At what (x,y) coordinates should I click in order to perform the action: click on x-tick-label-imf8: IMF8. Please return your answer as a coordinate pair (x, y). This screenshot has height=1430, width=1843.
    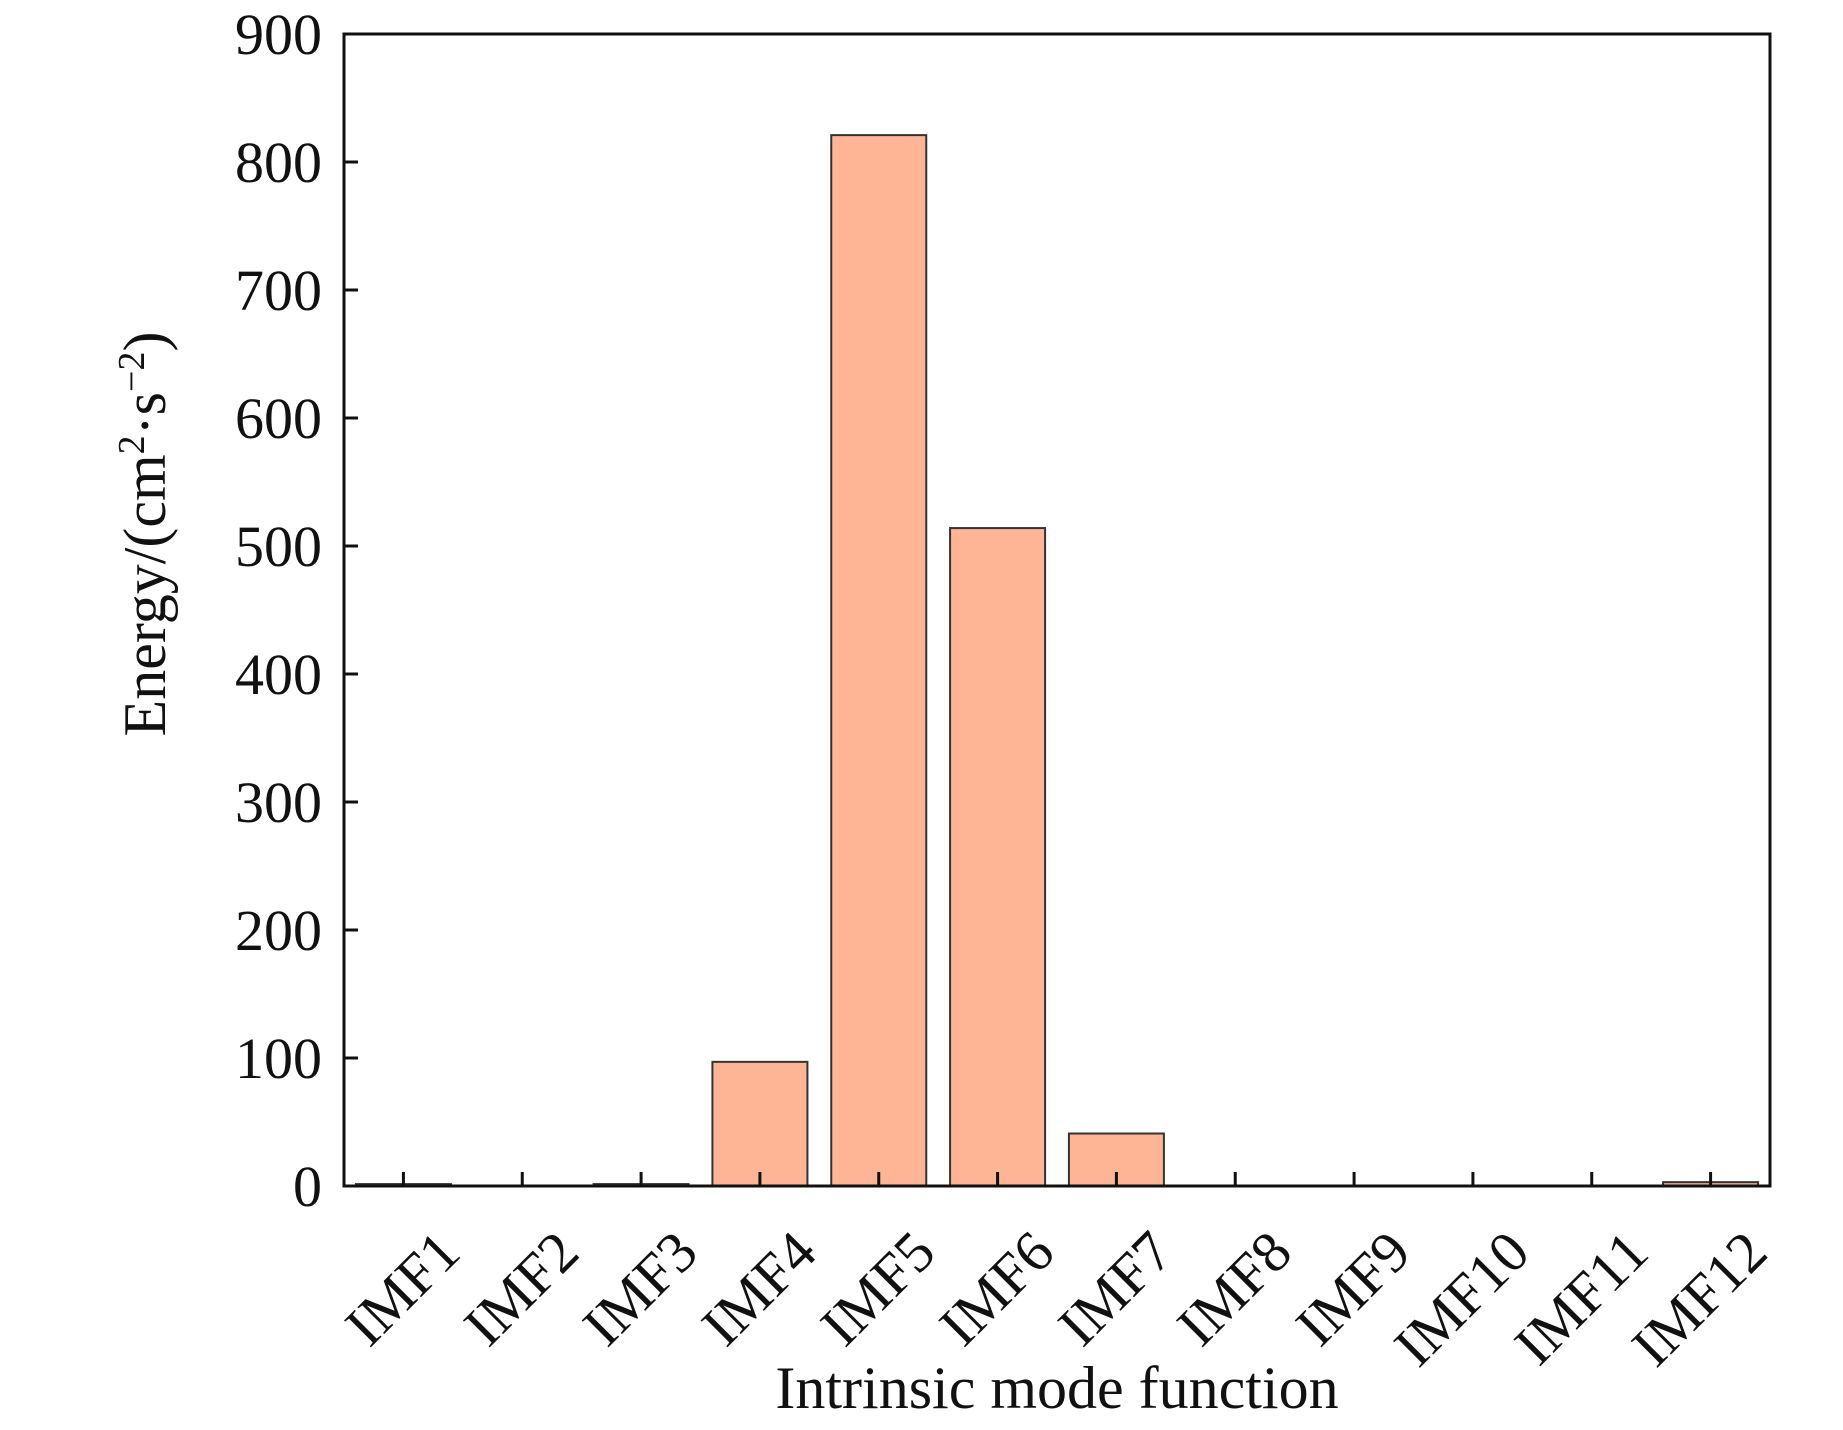
    Looking at the image, I should click on (1233, 1288).